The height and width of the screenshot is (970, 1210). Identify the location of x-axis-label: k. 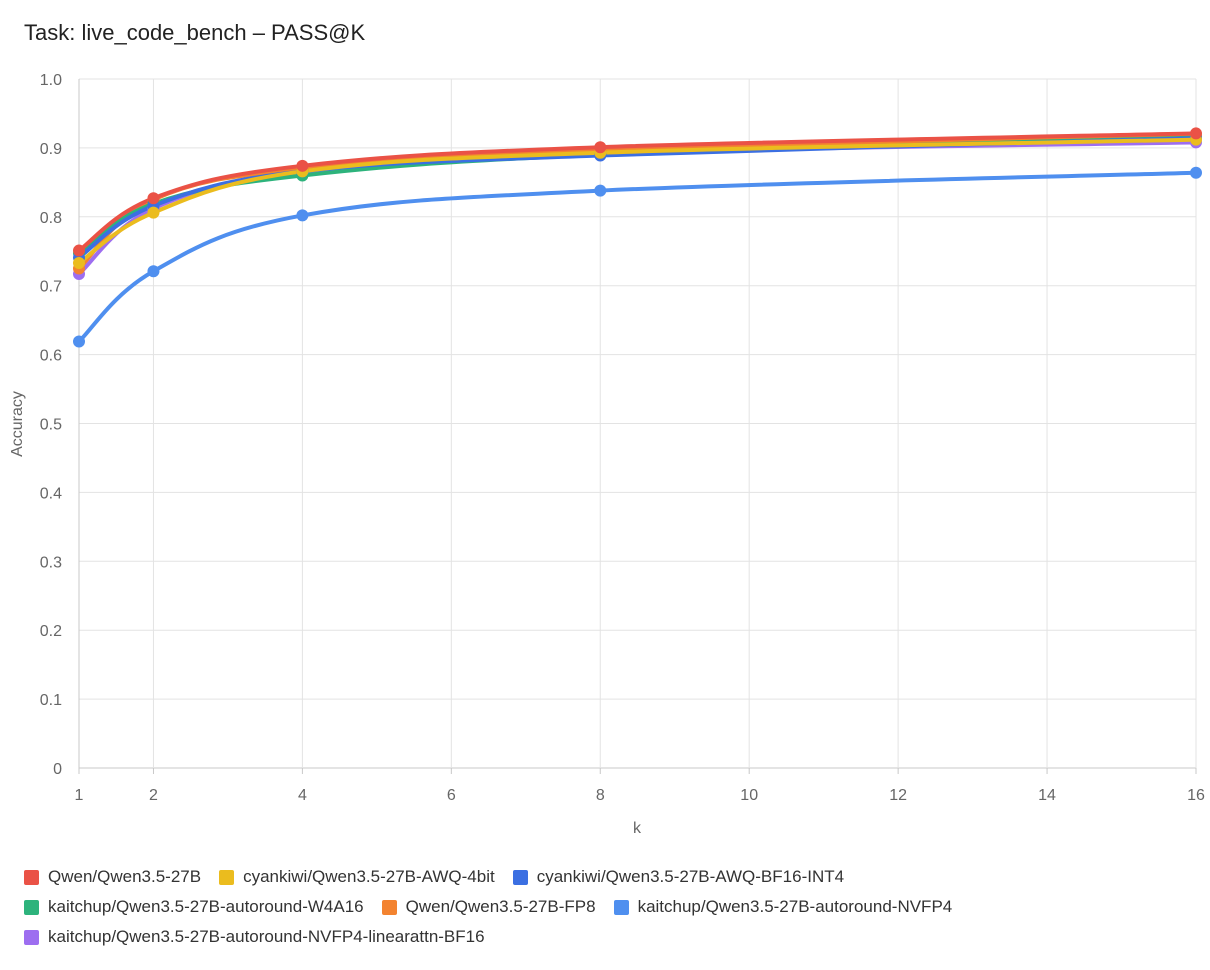
(637, 828).